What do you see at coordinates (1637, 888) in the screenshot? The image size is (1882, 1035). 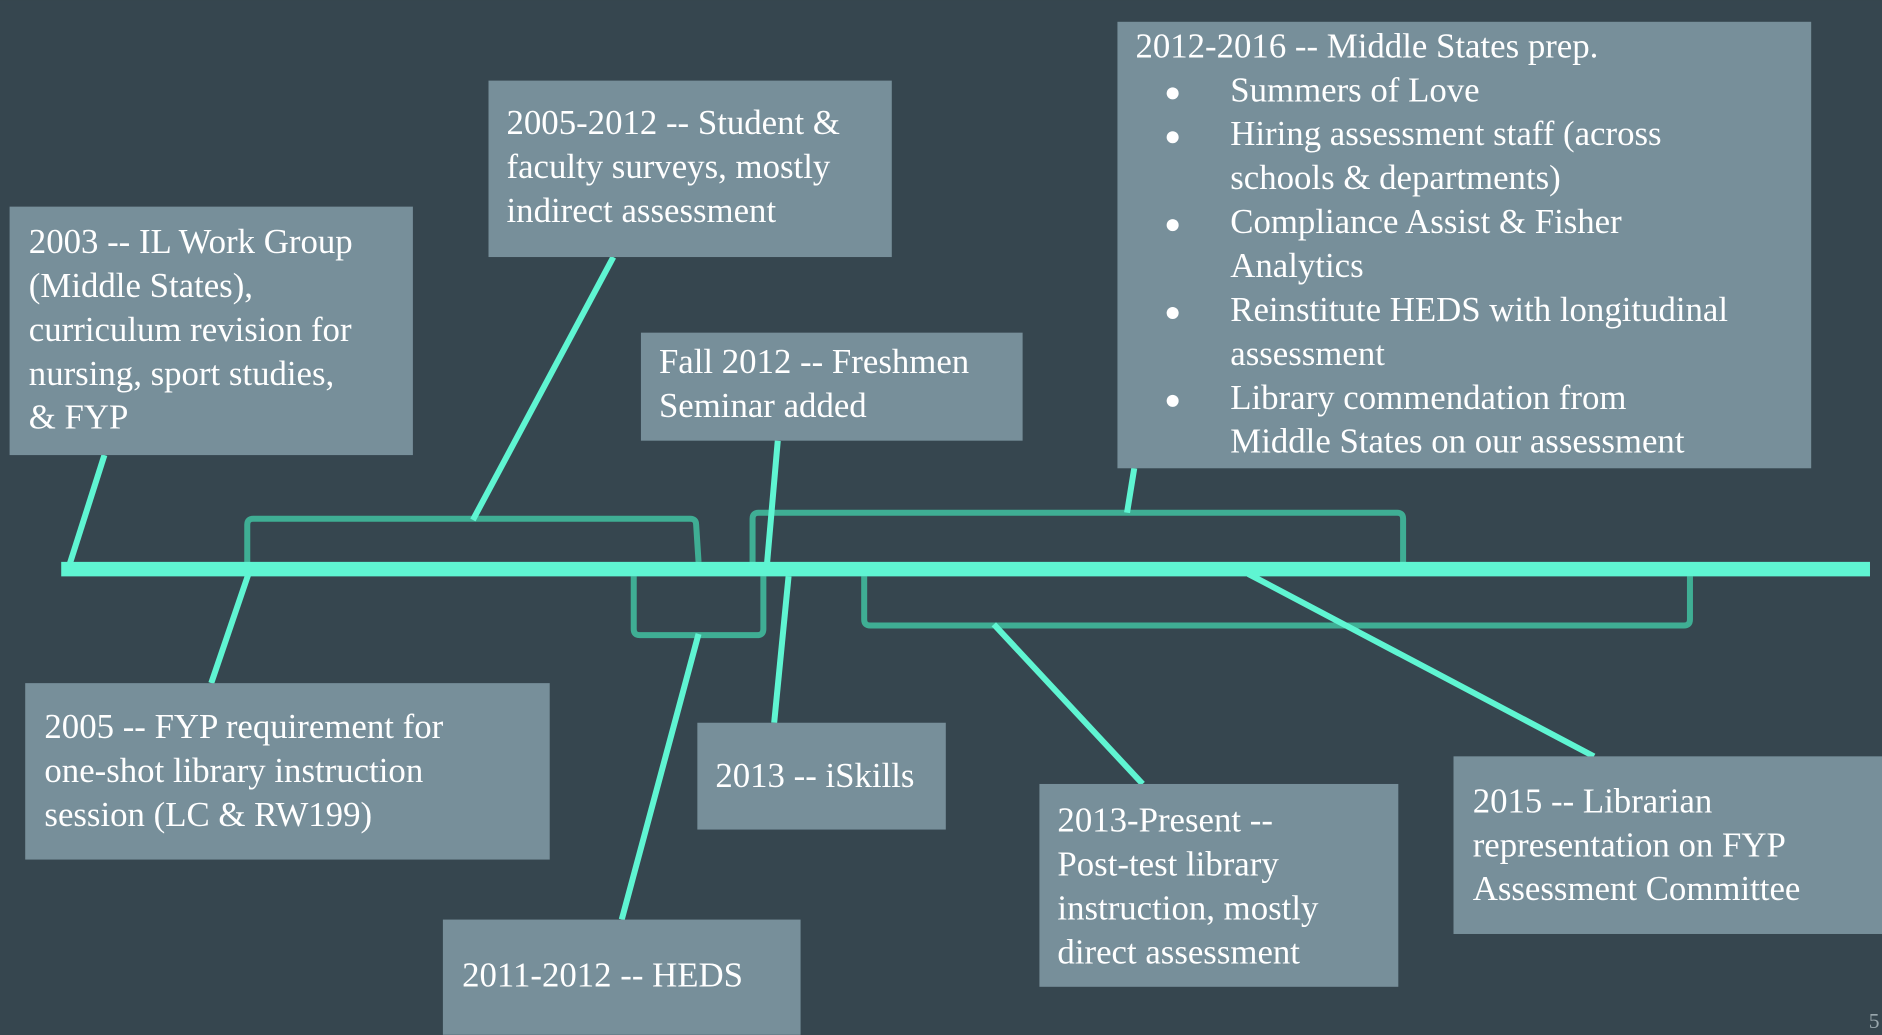 I see `event-text: Assessment Committee` at bounding box center [1637, 888].